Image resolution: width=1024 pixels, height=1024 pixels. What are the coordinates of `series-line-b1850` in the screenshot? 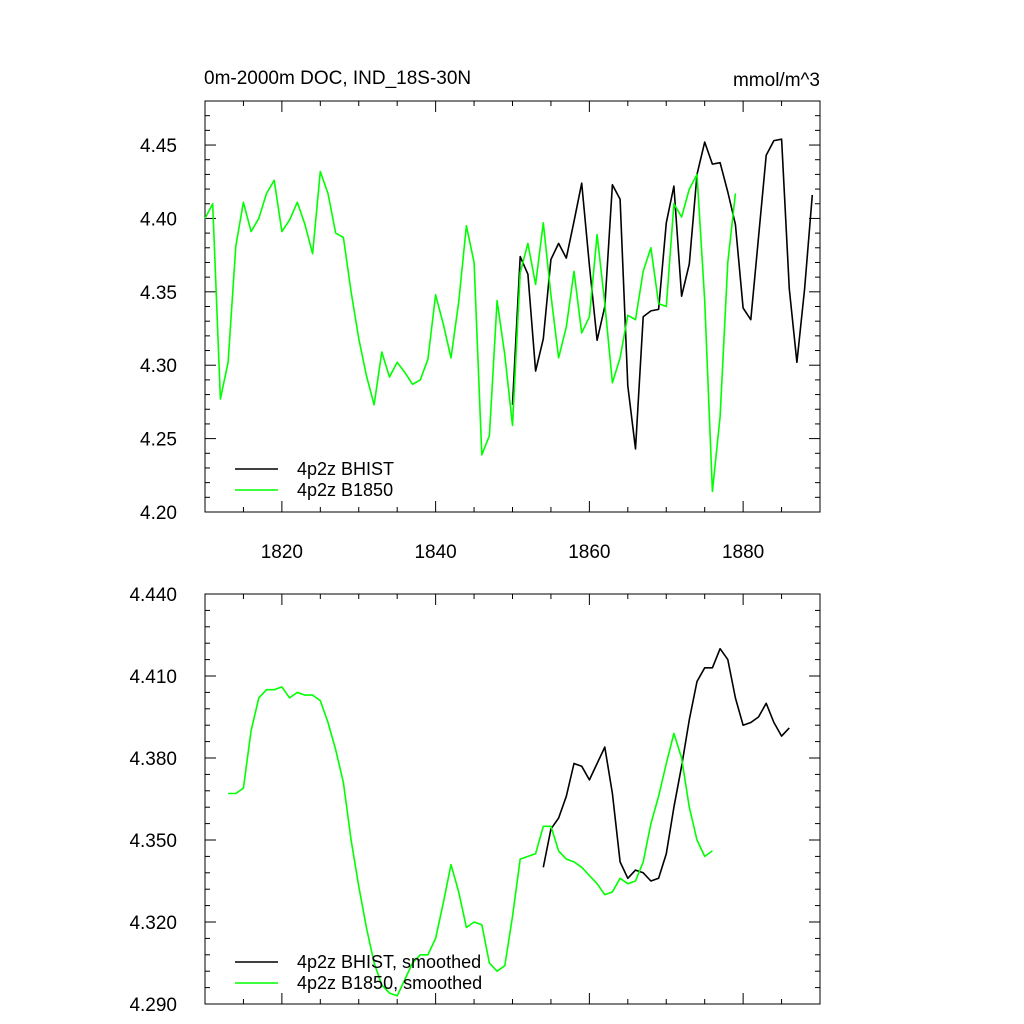 It's located at (470, 841).